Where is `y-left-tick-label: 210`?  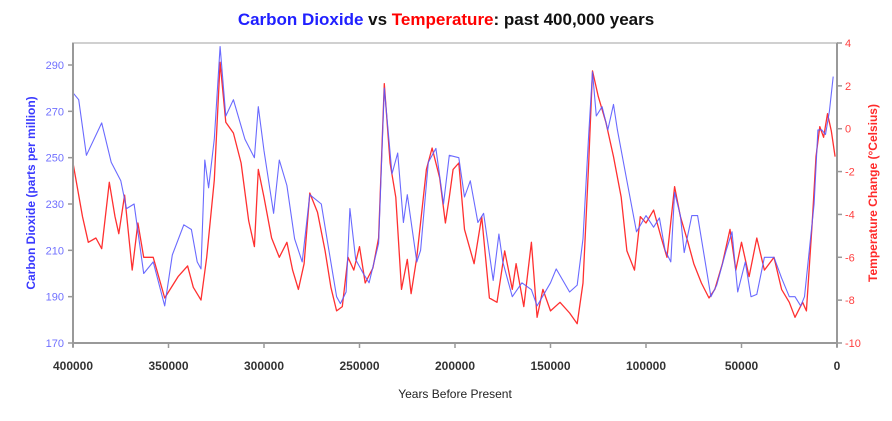 y-left-tick-label: 210 is located at coordinates (55, 251).